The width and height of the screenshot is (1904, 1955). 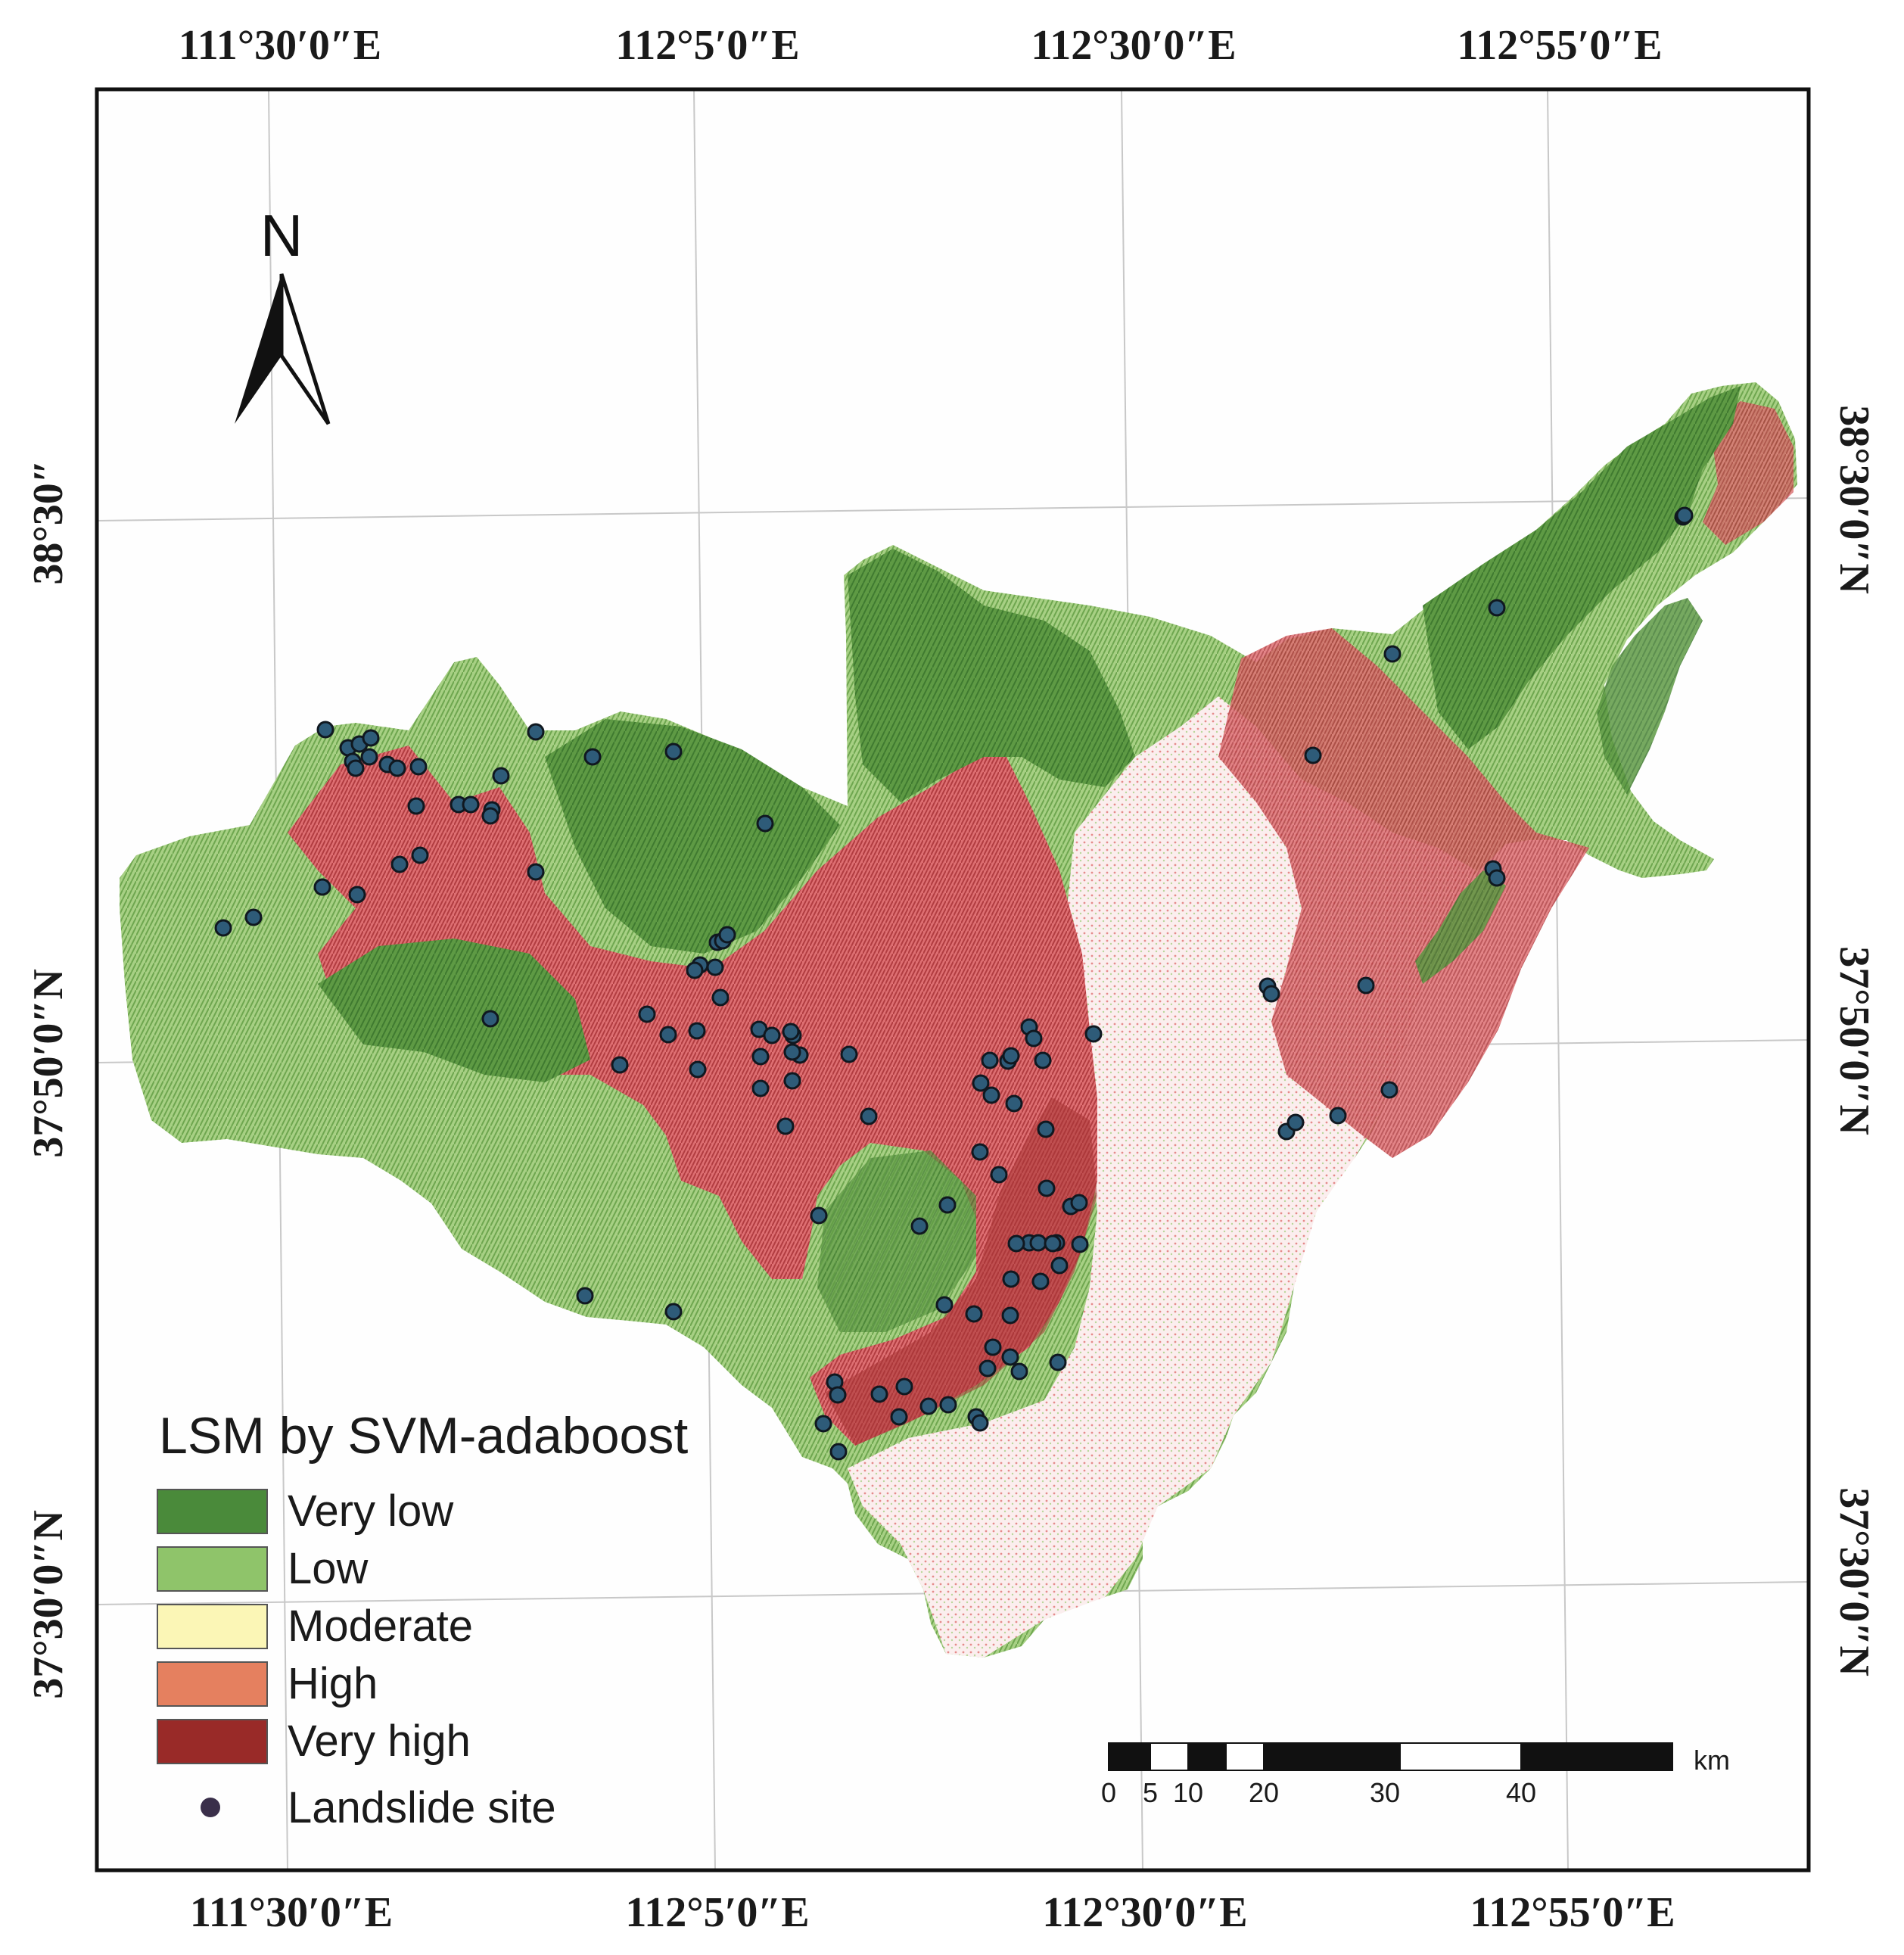 What do you see at coordinates (258, 349) in the screenshot?
I see `north-arrow-icon` at bounding box center [258, 349].